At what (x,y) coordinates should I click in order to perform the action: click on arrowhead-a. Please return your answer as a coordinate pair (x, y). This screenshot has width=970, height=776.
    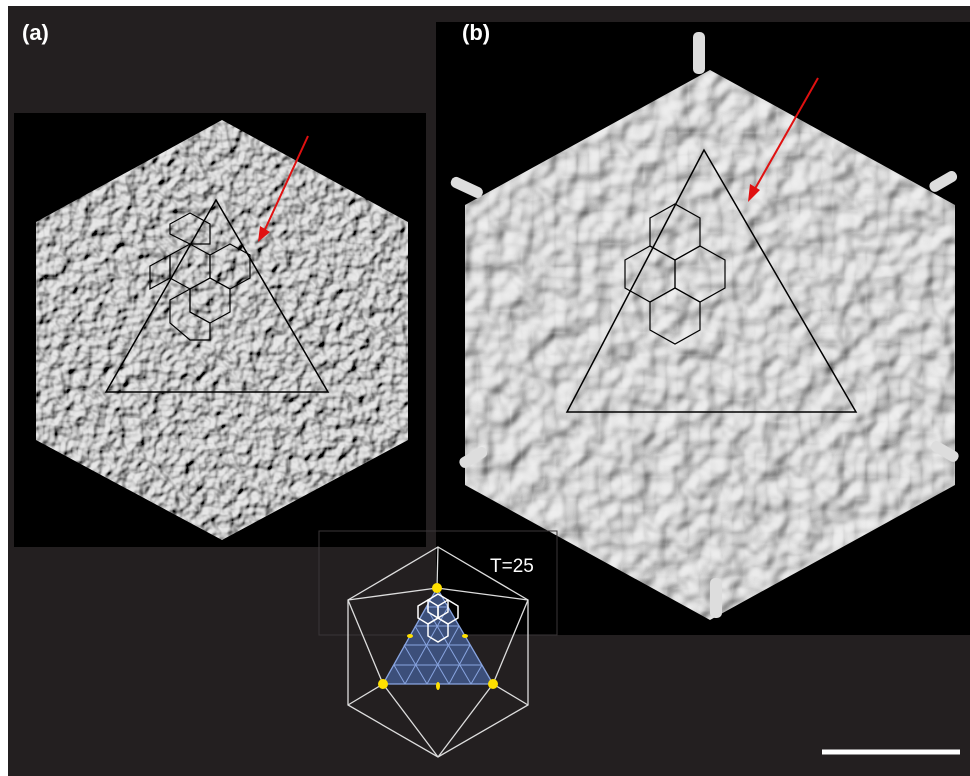
    Looking at the image, I should click on (264, 234).